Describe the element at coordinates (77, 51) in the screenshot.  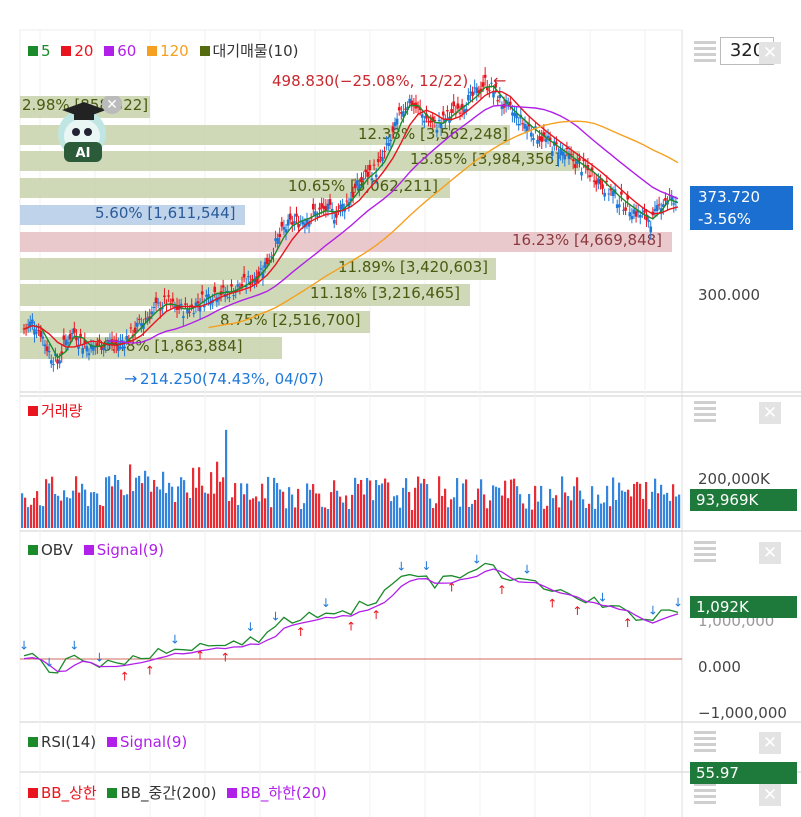
I see `legend-ma20: 20` at that location.